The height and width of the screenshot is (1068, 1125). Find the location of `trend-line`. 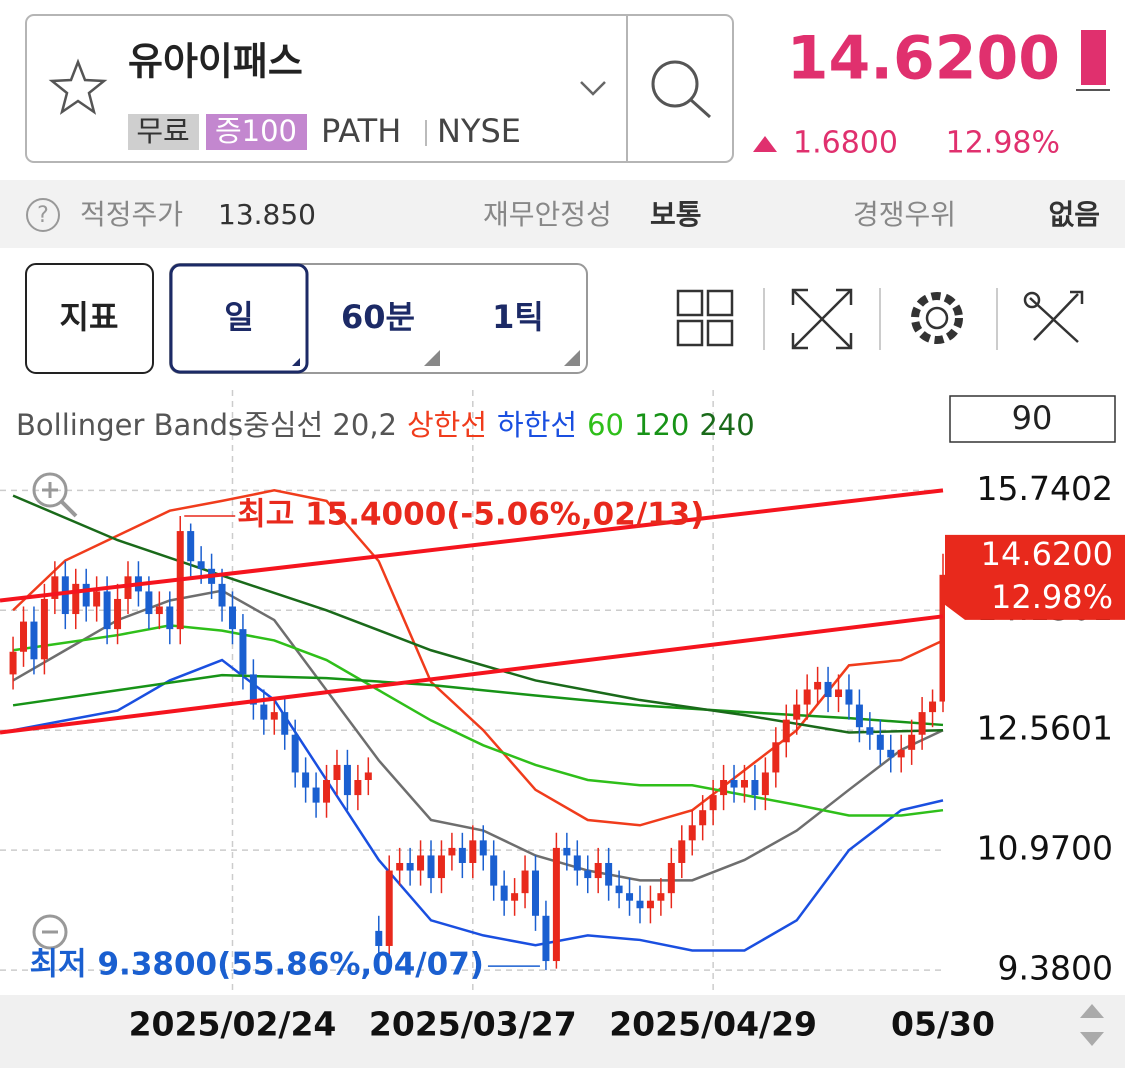

trend-line is located at coordinates (472, 674).